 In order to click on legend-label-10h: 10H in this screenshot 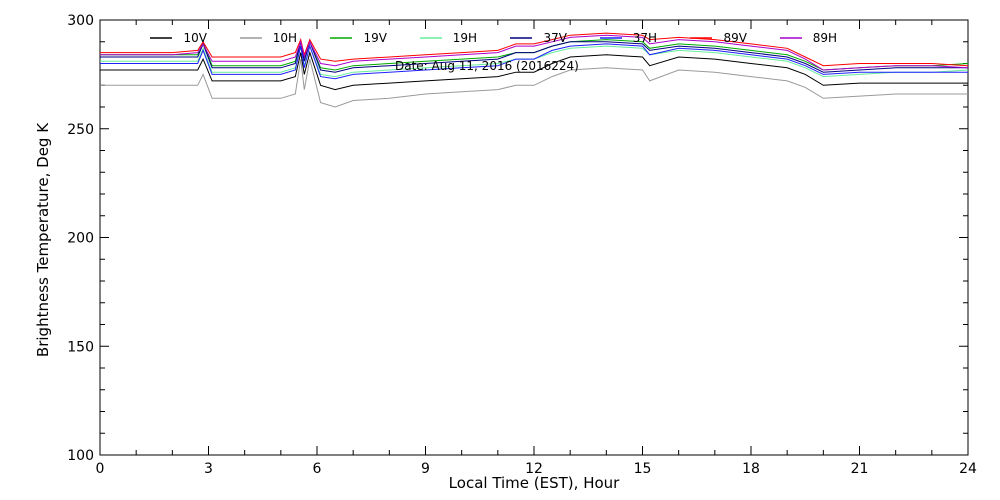, I will do `click(285, 38)`.